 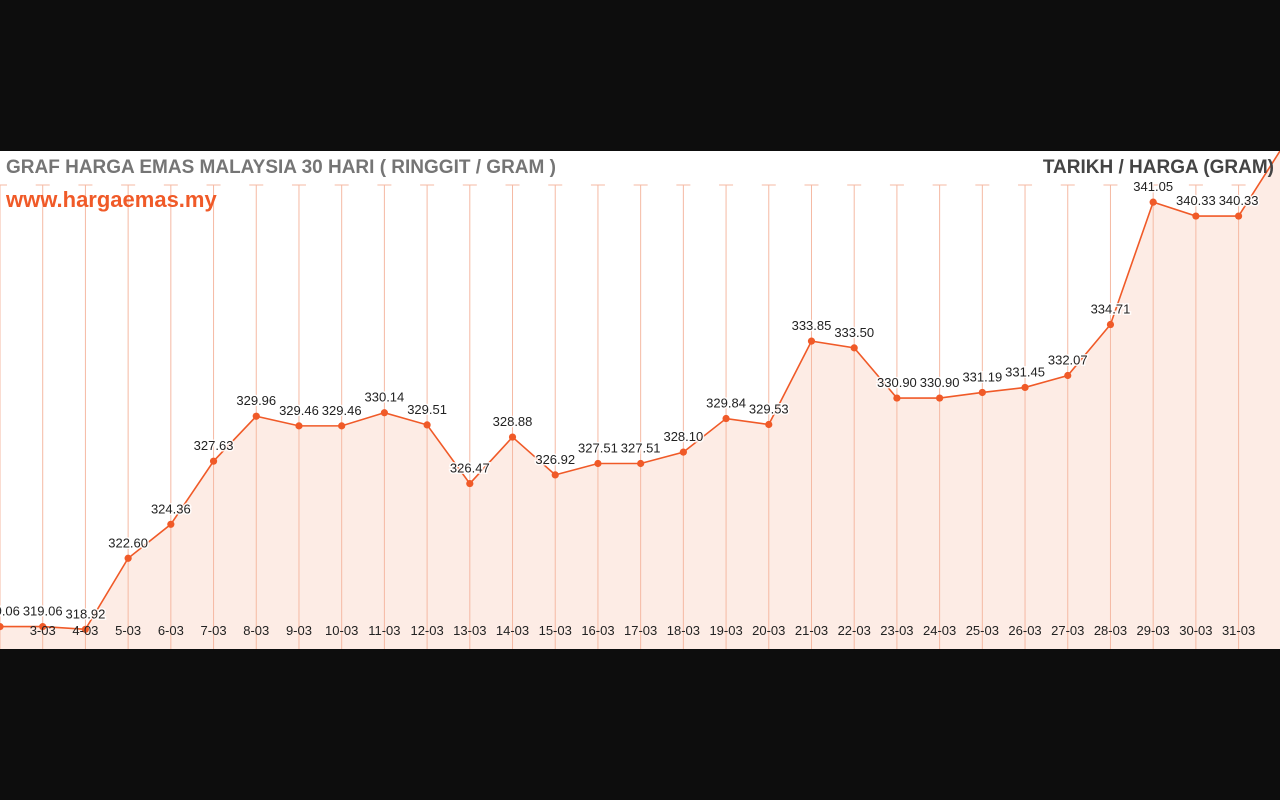 What do you see at coordinates (1153, 186) in the screenshot?
I see `data-label: 341.05` at bounding box center [1153, 186].